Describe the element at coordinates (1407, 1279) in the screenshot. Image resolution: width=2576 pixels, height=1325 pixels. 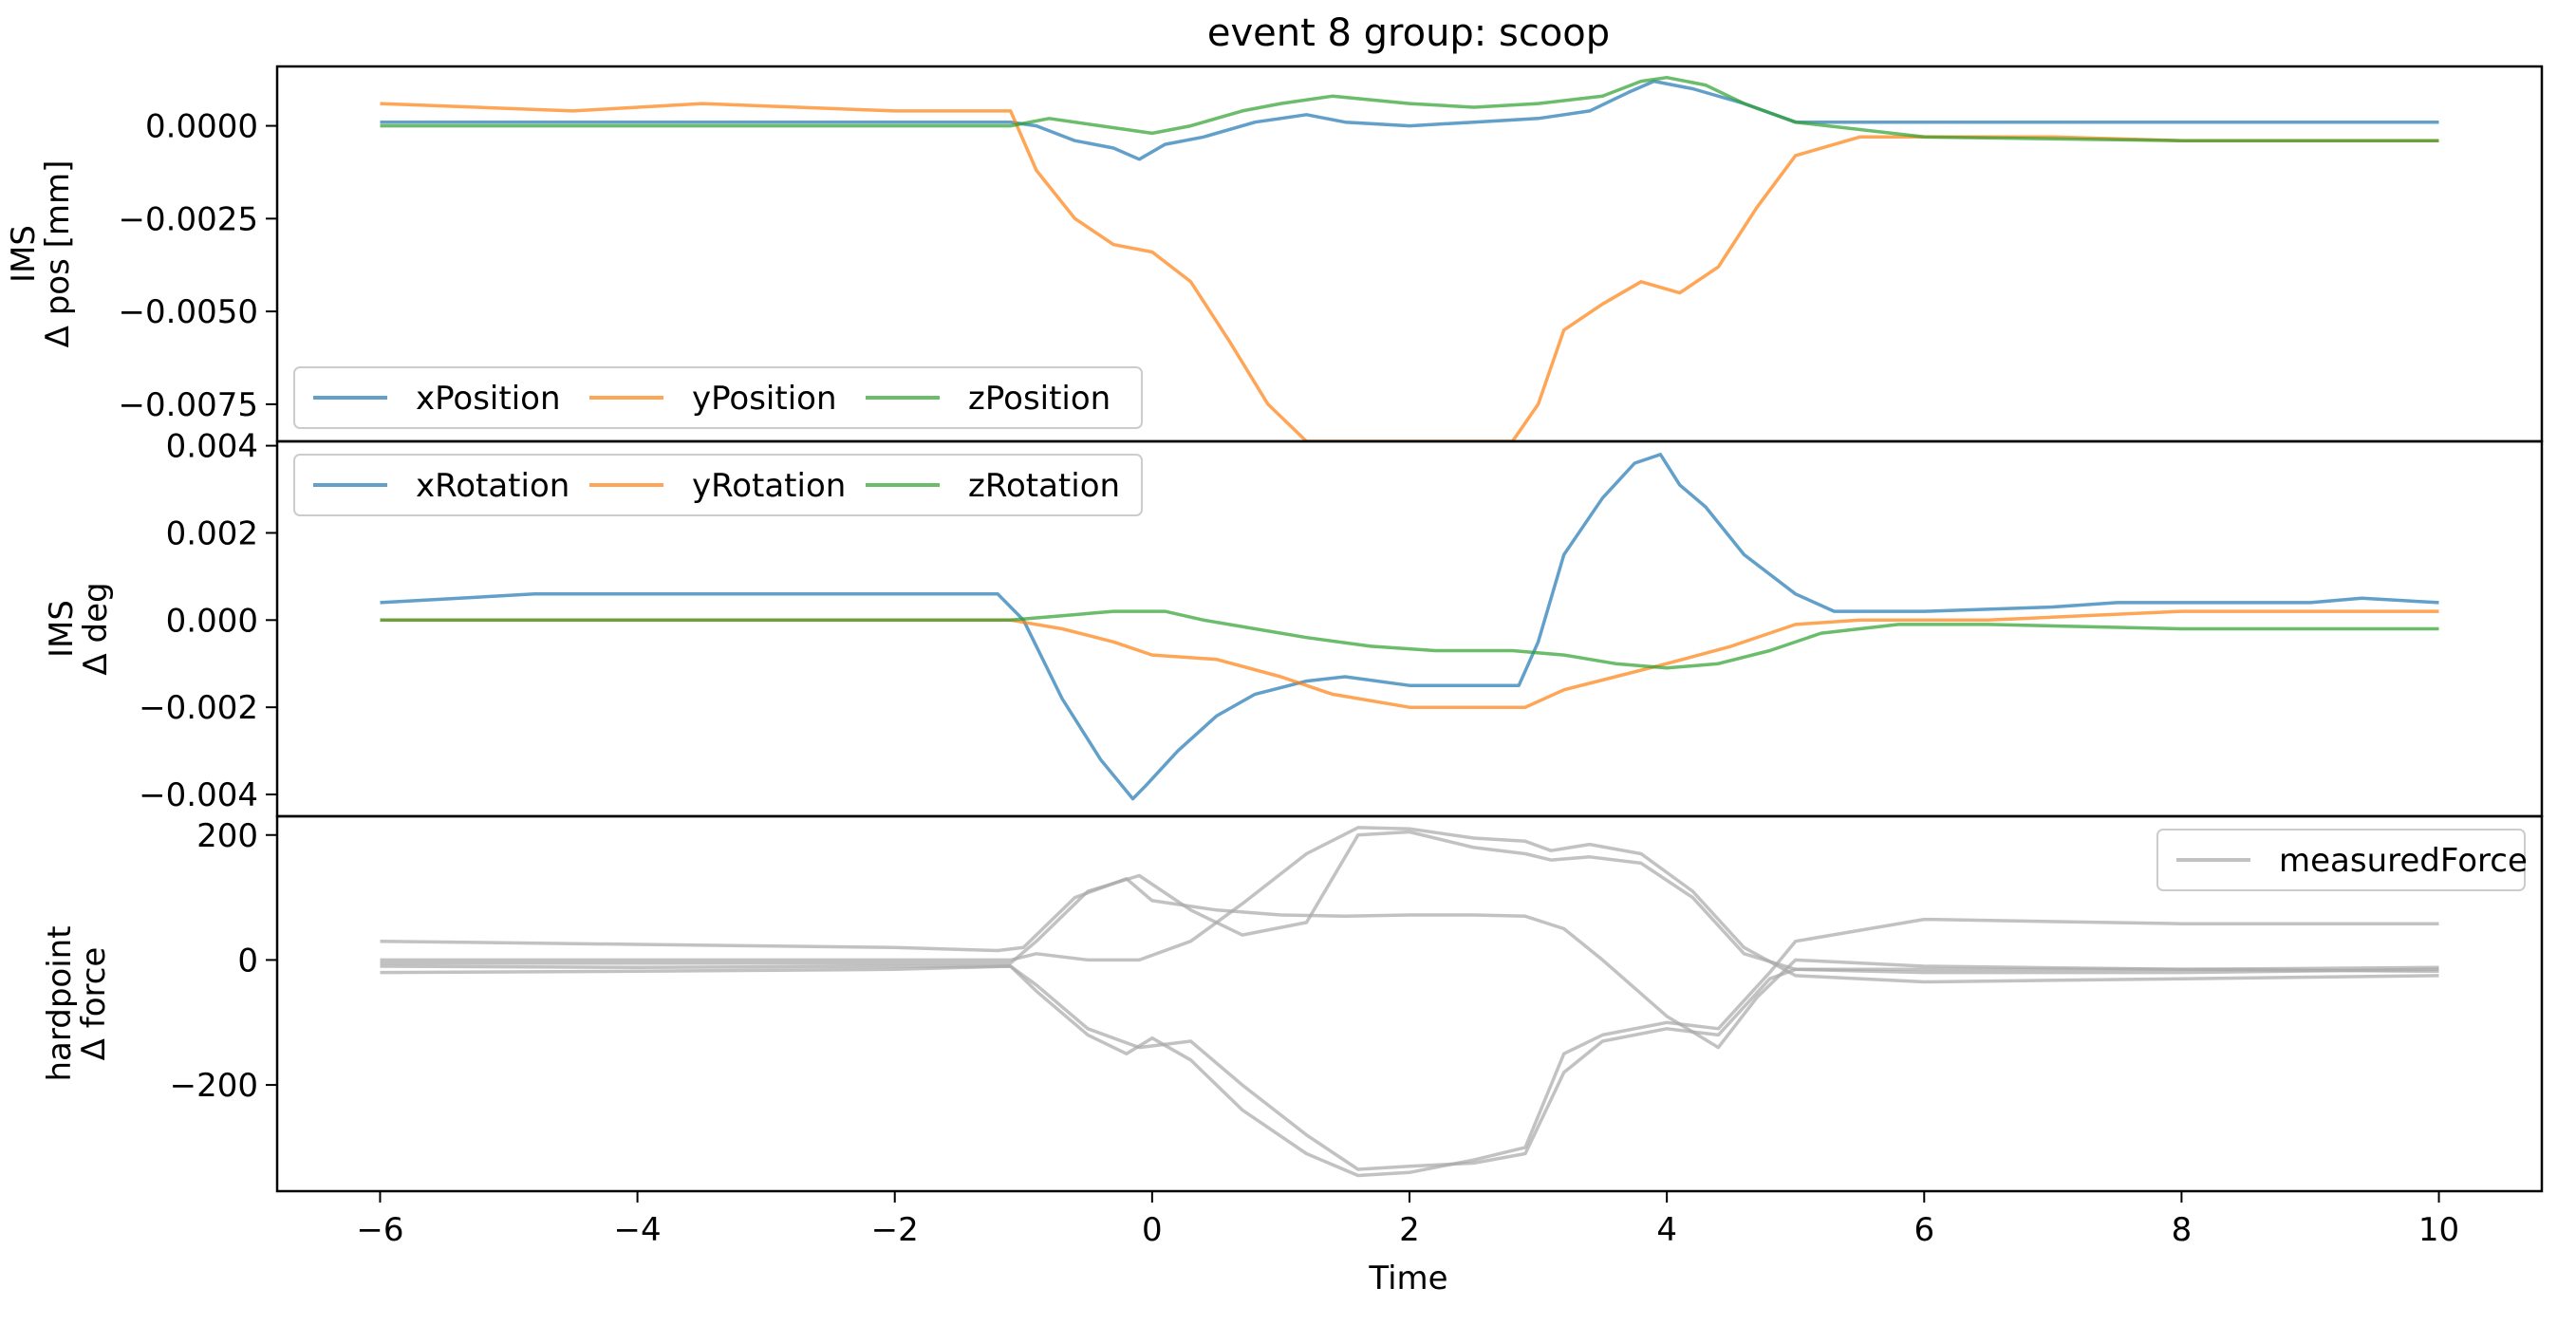
I see `x-axis-label: Time` at that location.